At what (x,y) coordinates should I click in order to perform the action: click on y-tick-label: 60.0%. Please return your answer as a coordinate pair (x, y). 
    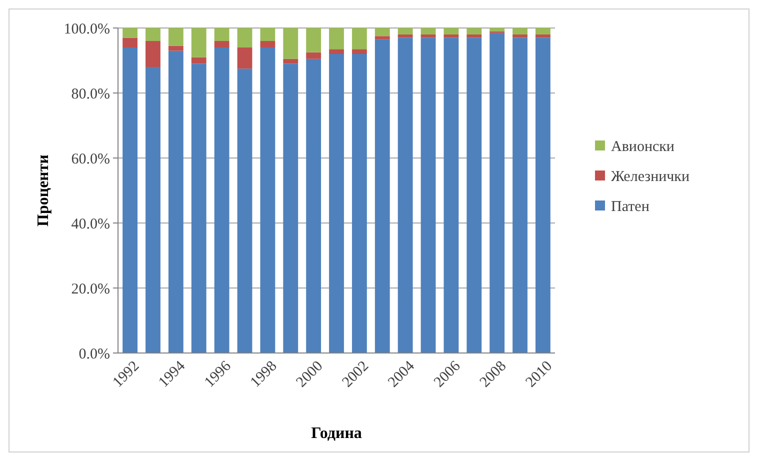
    Looking at the image, I should click on (90, 159).